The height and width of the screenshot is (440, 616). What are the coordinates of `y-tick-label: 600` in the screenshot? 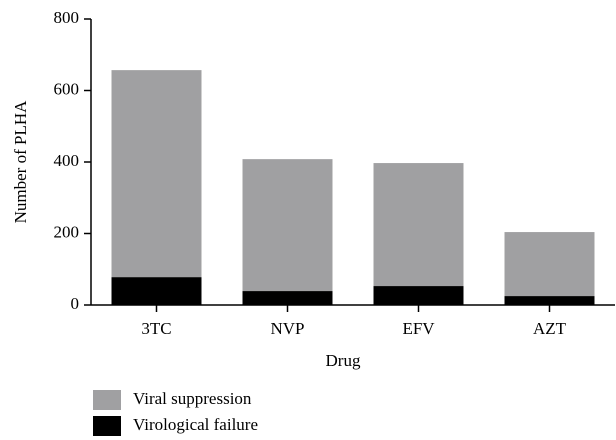 It's located at (67, 88).